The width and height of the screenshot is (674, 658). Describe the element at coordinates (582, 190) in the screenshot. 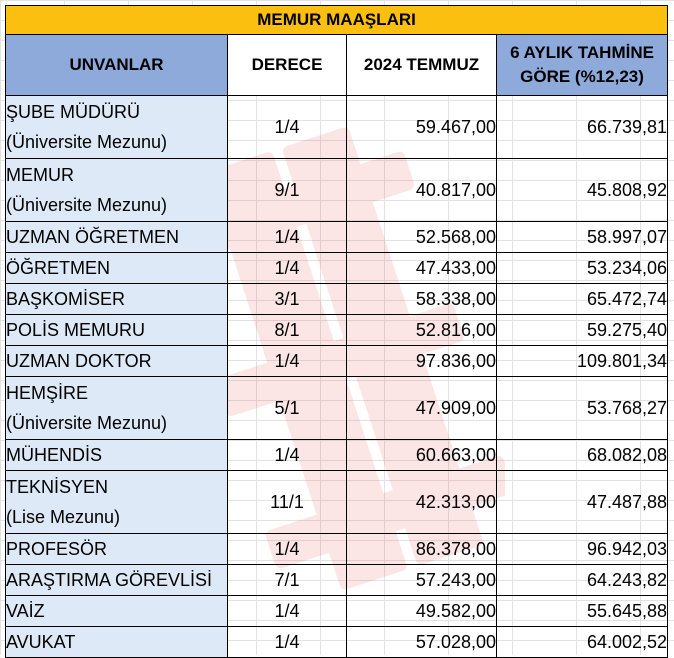

I see `row-projected-salary: 45.808,92` at that location.